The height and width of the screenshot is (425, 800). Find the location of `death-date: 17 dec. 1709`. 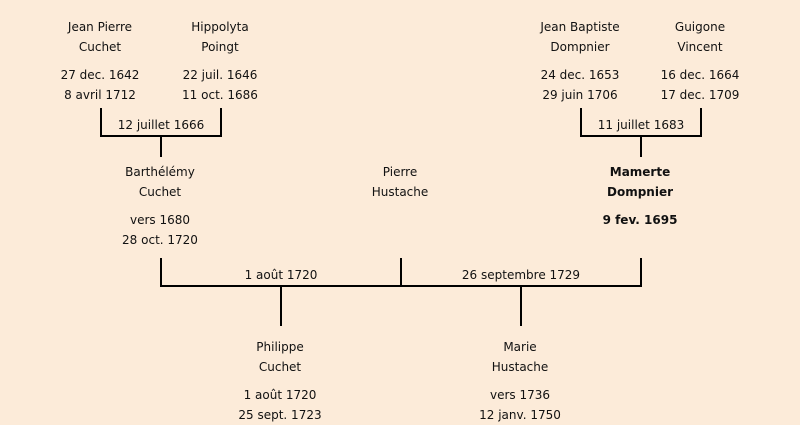

death-date: 17 dec. 1709 is located at coordinates (700, 95).